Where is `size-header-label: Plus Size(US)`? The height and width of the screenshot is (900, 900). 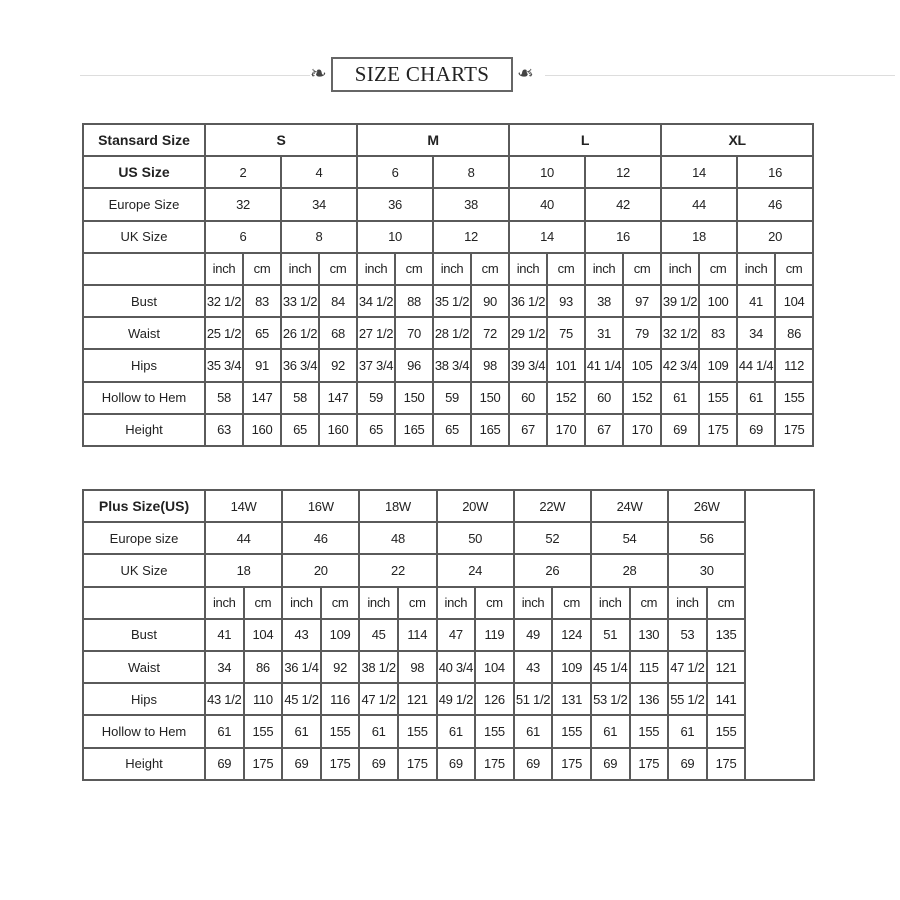
size-header-label: Plus Size(US) is located at coordinates (144, 506).